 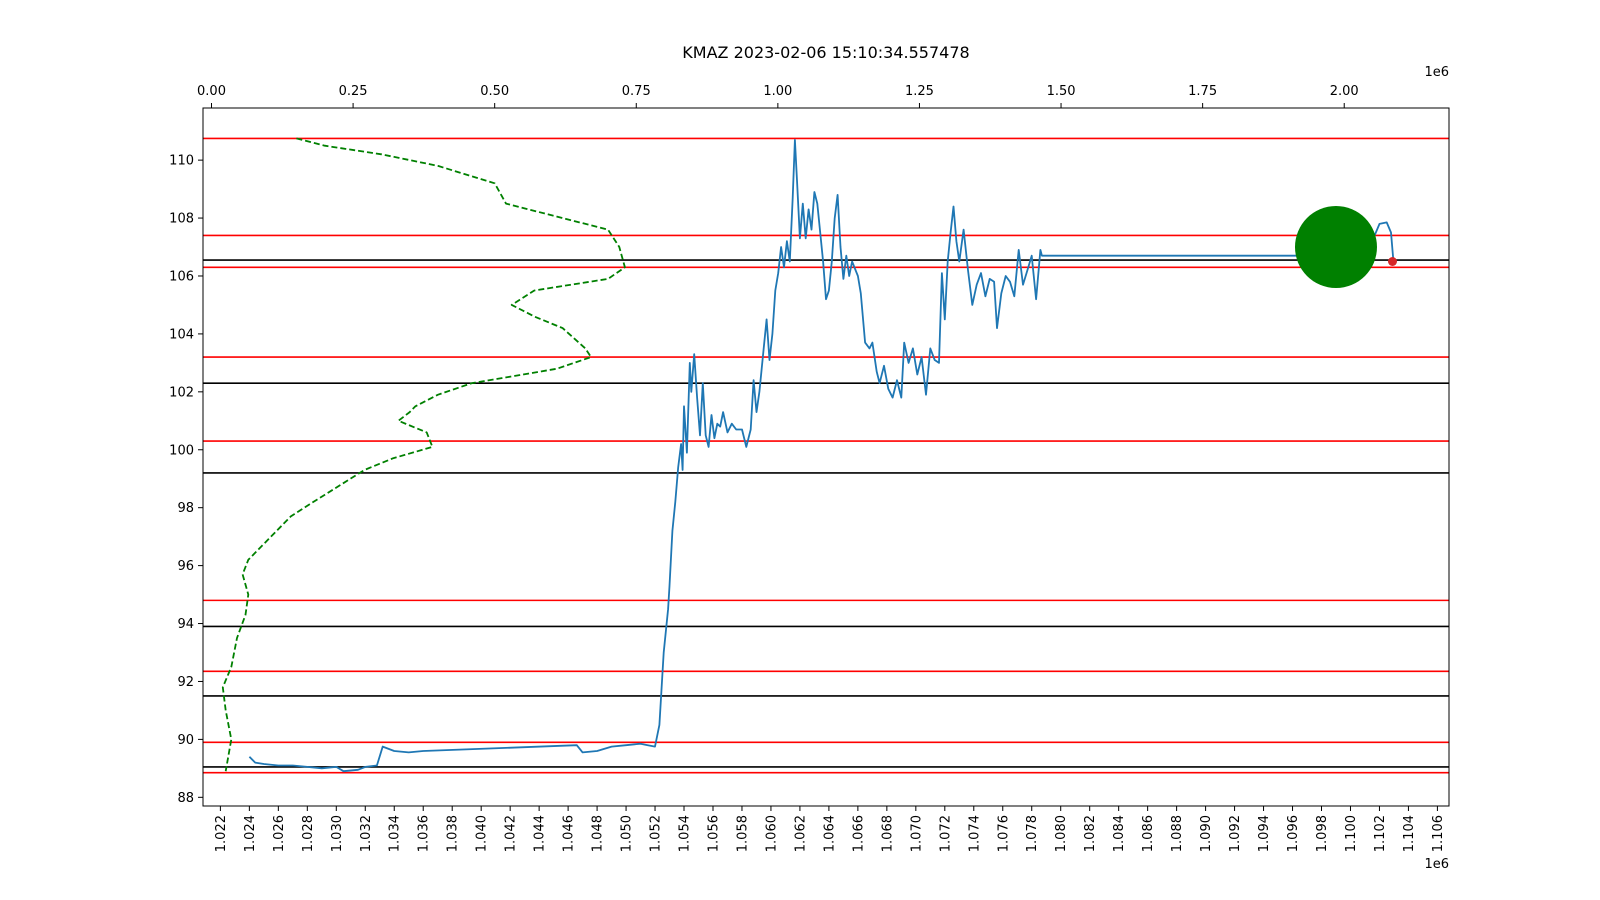 I want to click on x-bottom-tick-label: 1.058, so click(x=742, y=833).